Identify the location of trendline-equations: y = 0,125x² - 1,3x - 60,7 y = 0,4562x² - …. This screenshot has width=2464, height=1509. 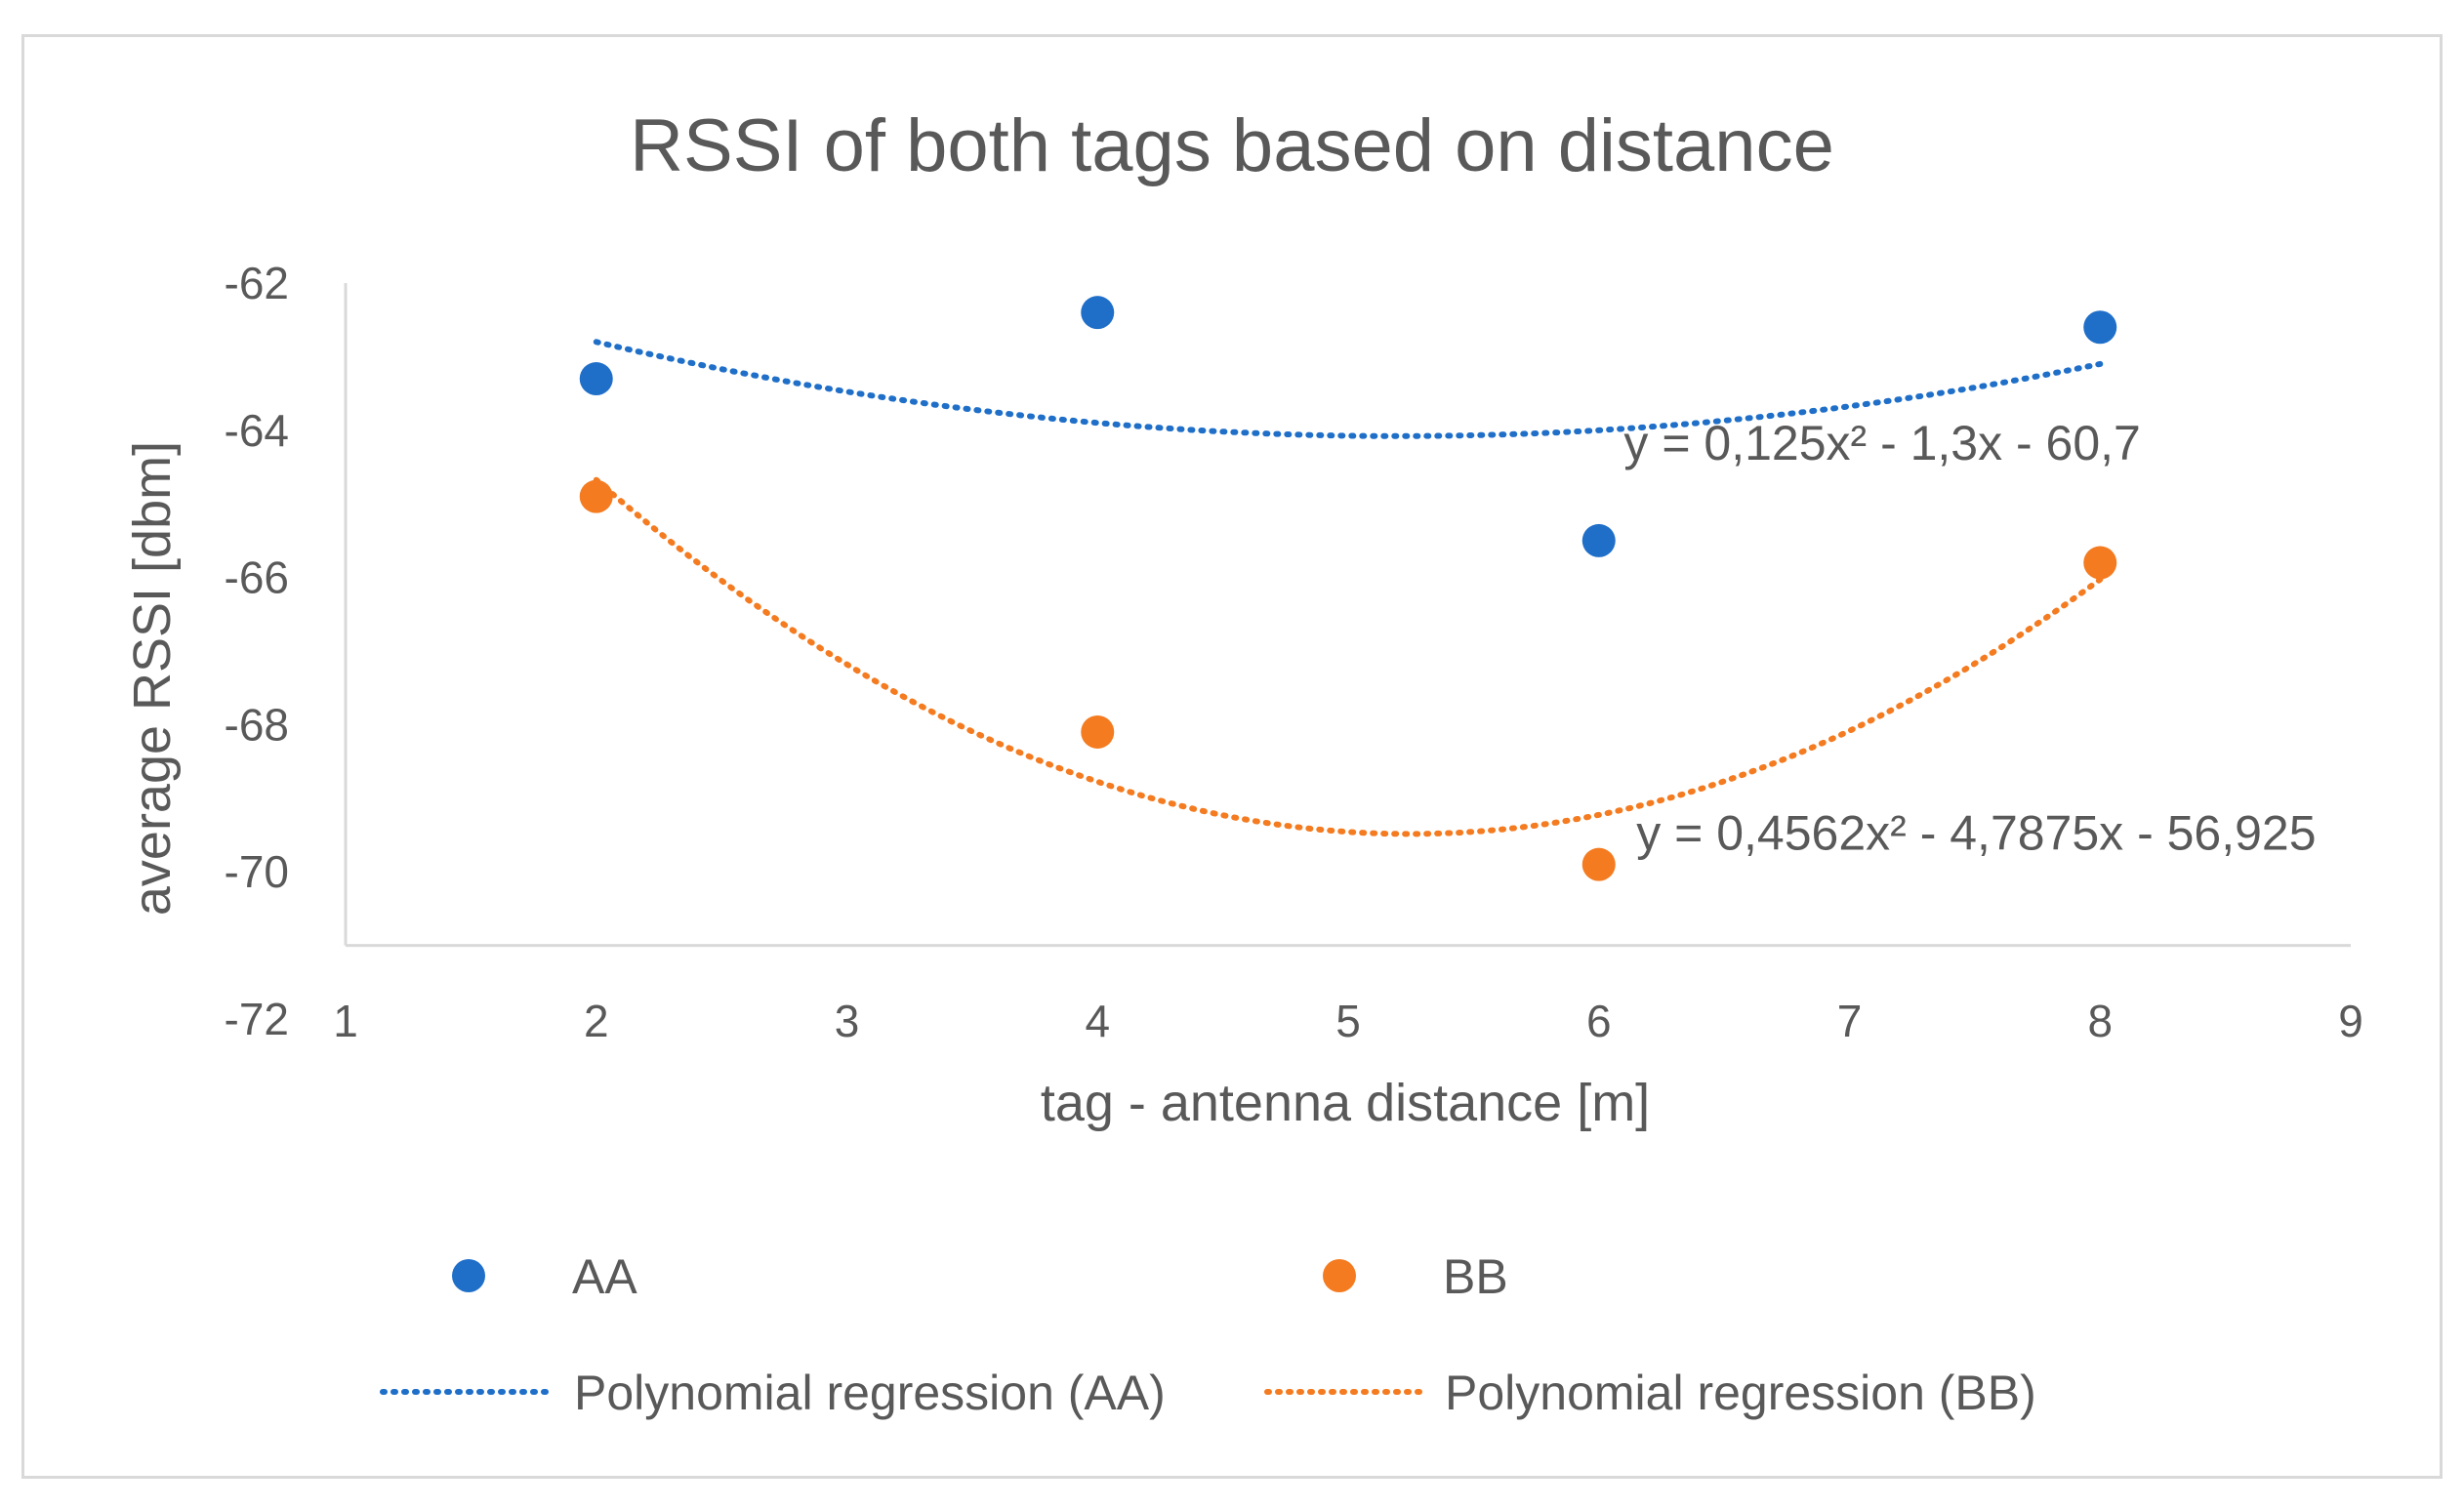
(1969, 638).